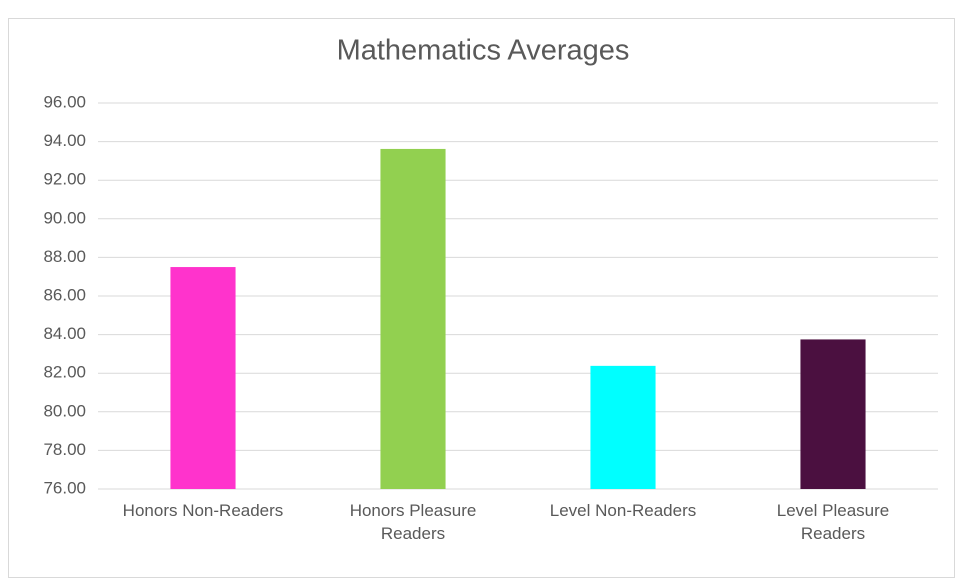 The width and height of the screenshot is (956, 579). I want to click on y-tick-label: 94.00, so click(64, 140).